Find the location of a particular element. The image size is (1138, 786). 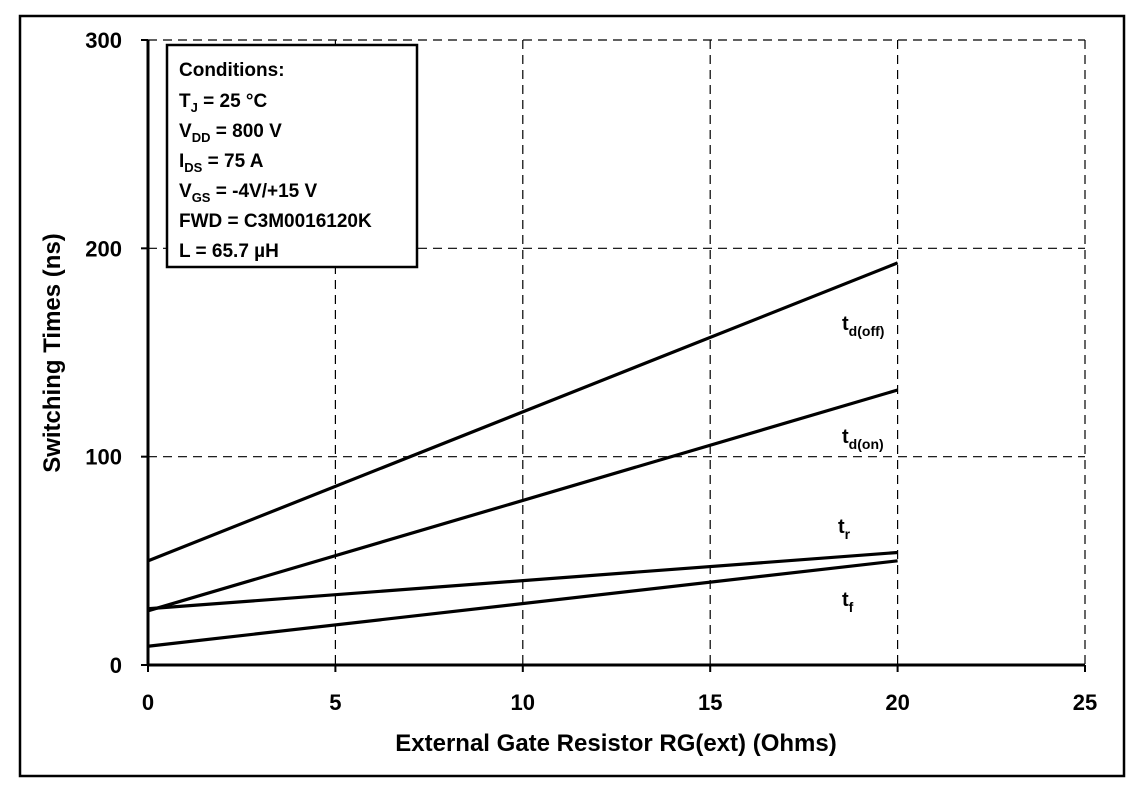

series-label: tf is located at coordinates (848, 602).